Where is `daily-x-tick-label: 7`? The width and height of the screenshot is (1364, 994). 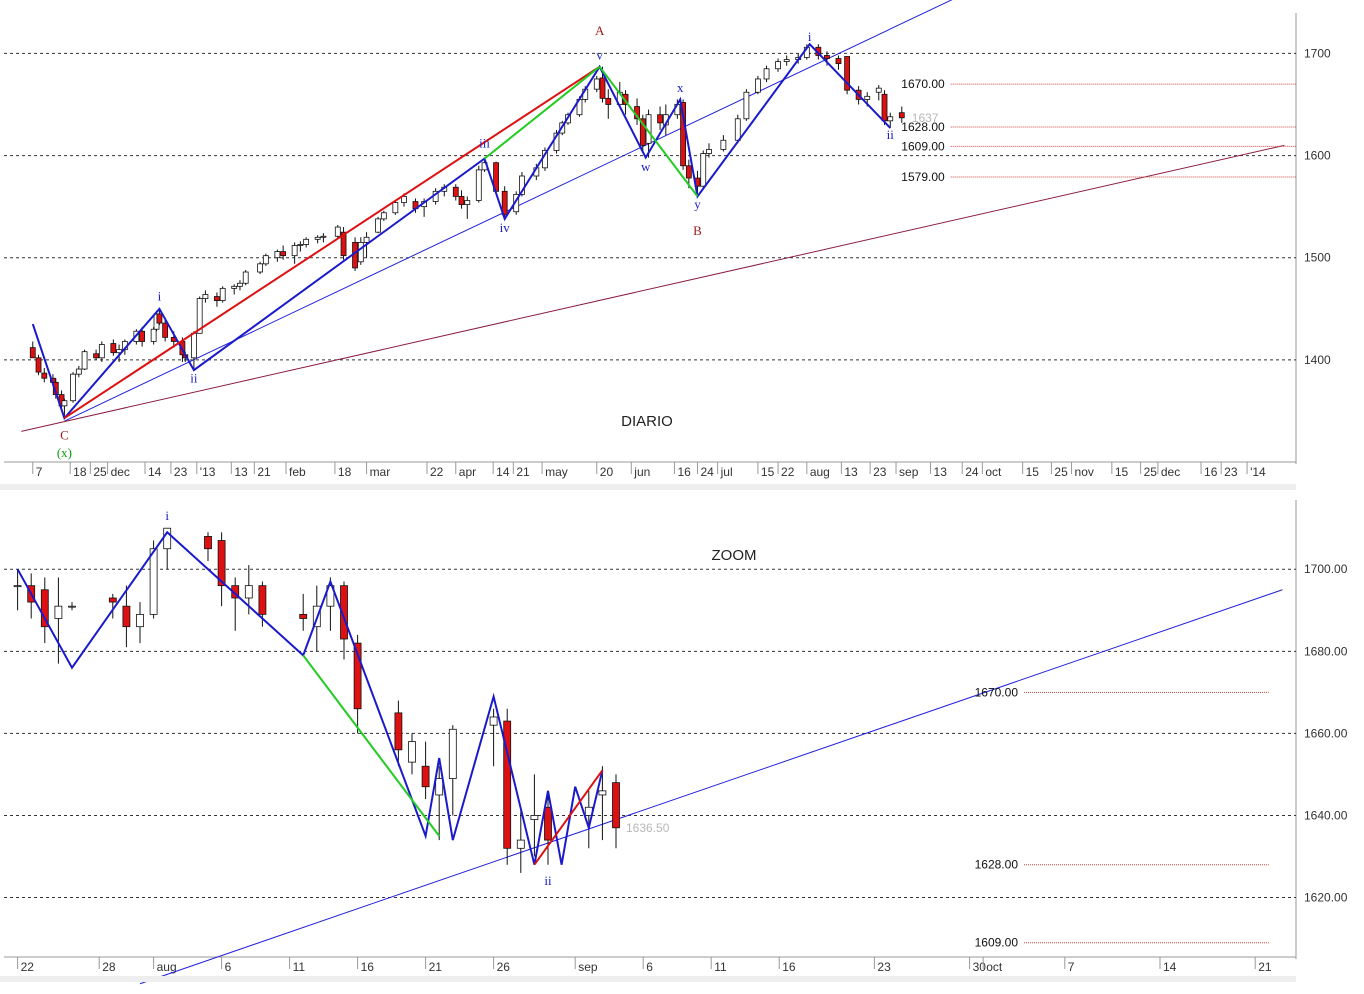
daily-x-tick-label: 7 is located at coordinates (39, 472).